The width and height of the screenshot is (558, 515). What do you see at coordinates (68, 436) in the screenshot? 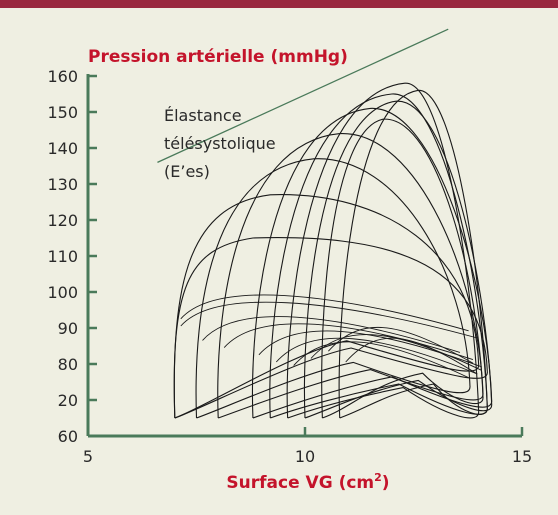
I see `y-tick-label: 60` at bounding box center [68, 436].